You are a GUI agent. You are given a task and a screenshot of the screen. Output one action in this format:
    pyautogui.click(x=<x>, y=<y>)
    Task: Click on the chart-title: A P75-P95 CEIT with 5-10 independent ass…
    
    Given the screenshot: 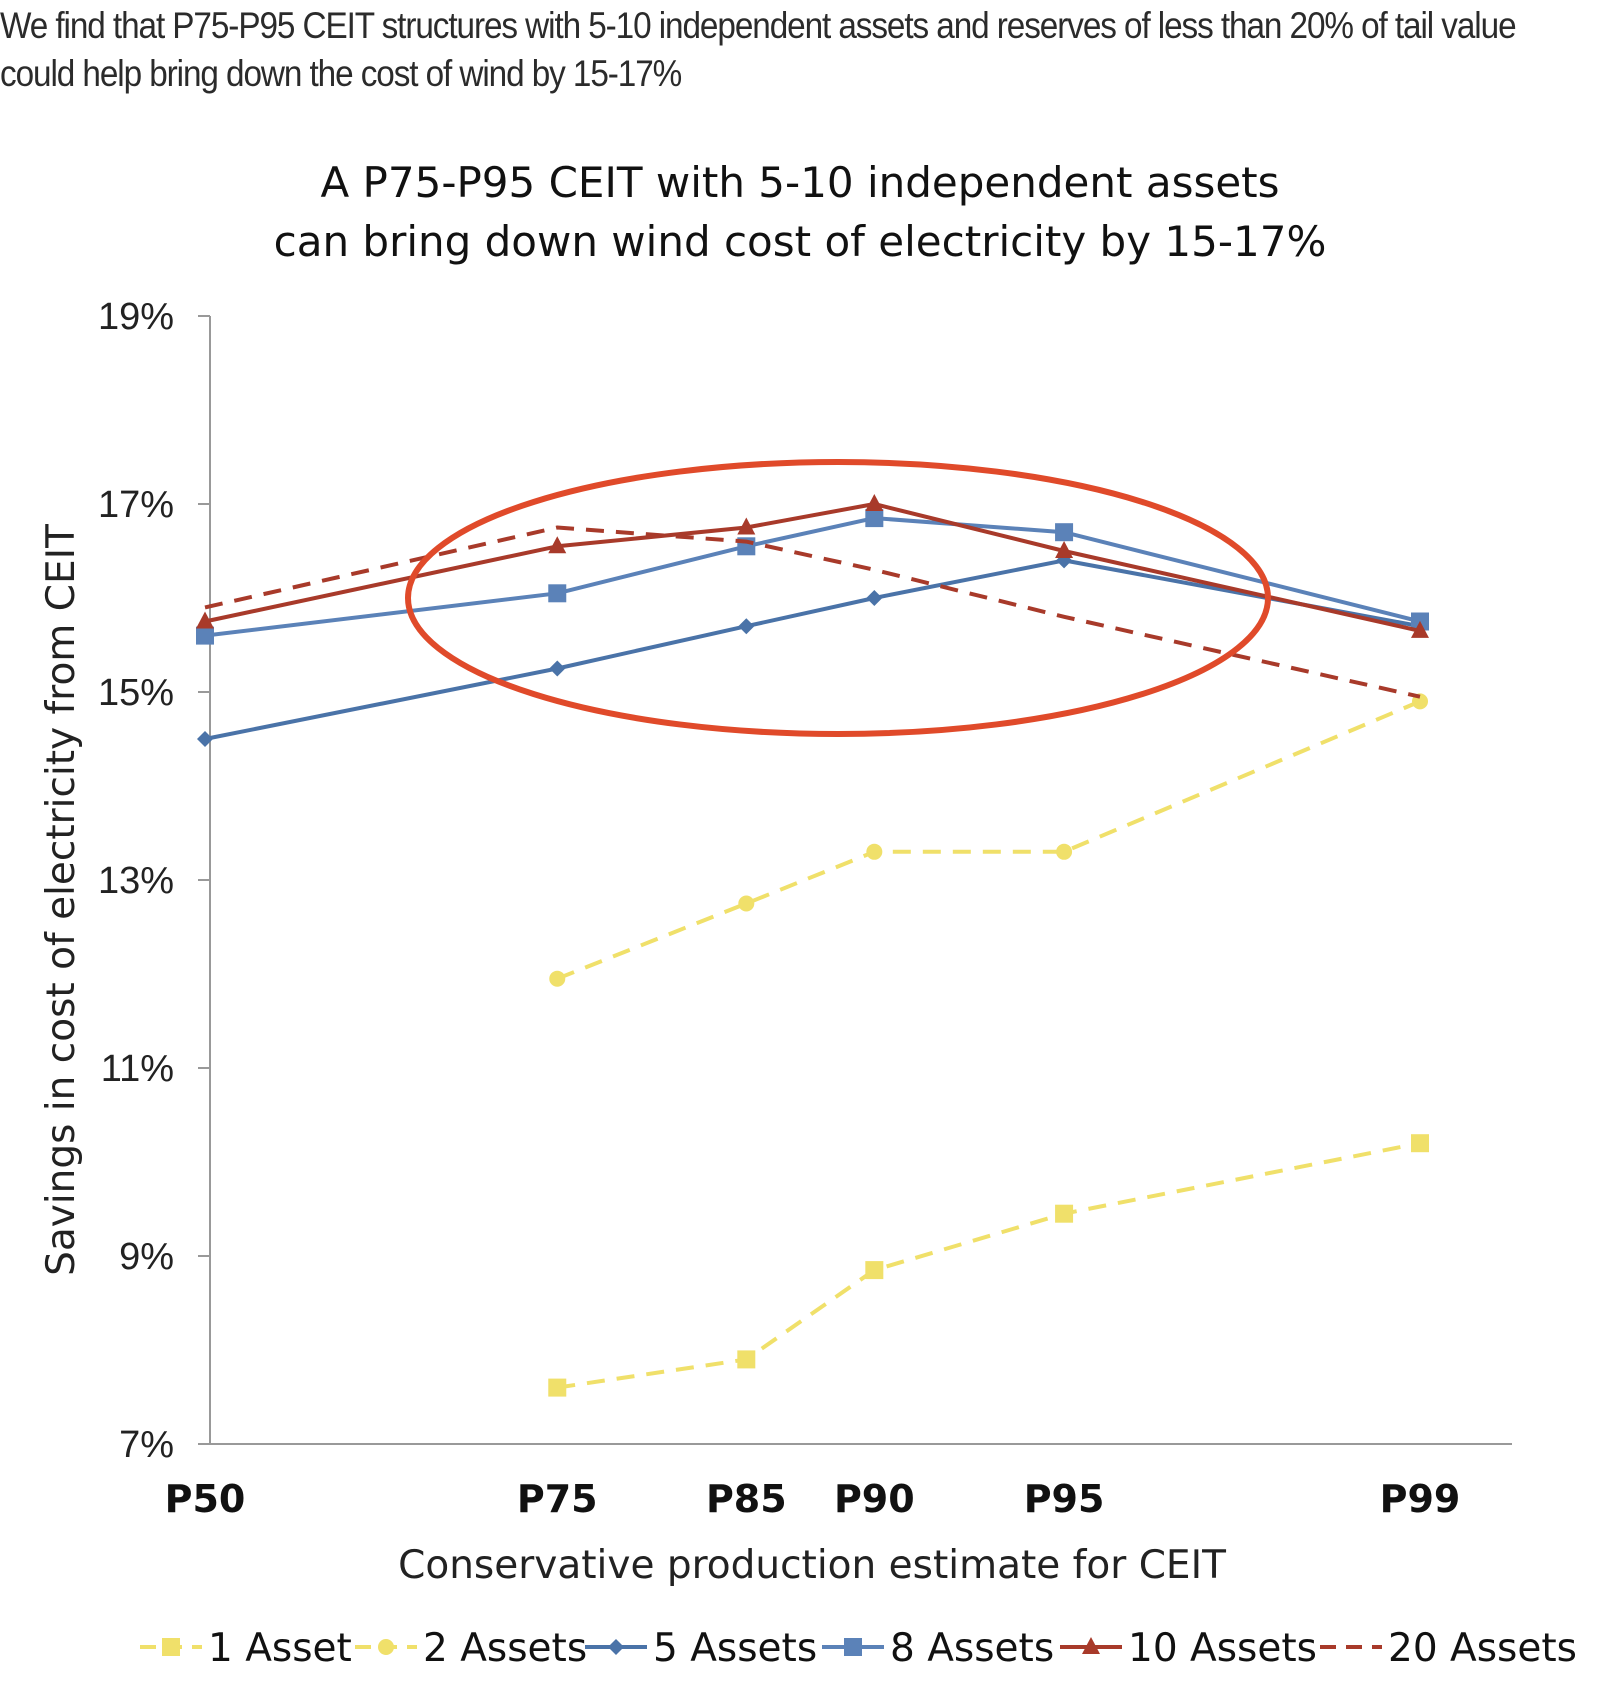 What is the action you would take?
    pyautogui.click(x=800, y=212)
    